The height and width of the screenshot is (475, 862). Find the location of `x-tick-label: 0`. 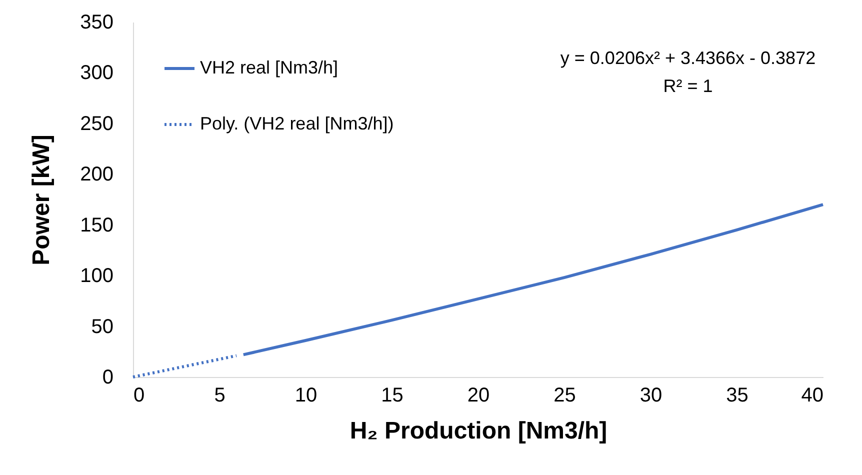

x-tick-label: 0 is located at coordinates (139, 395).